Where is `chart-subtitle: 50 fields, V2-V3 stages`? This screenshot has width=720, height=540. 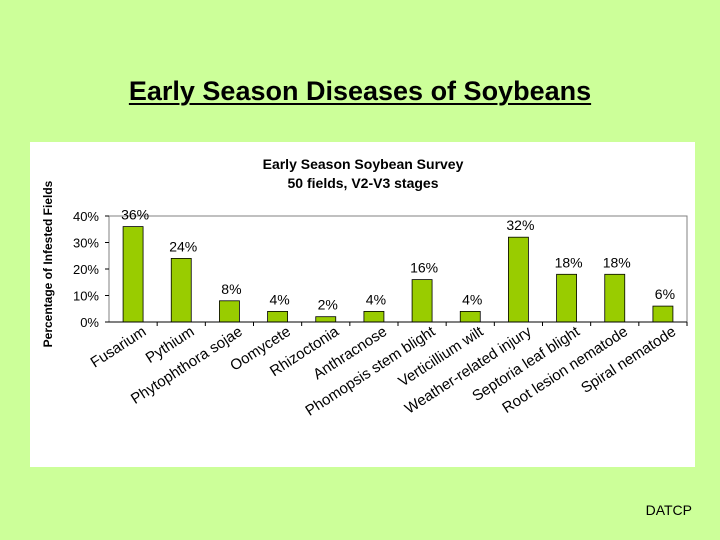 chart-subtitle: 50 fields, V2-V3 stages is located at coordinates (363, 183).